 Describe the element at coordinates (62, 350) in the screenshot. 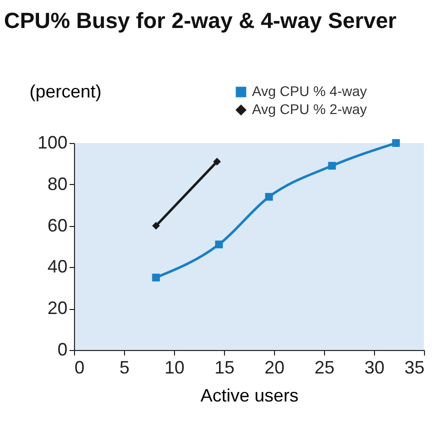

I see `y-tick-label: 0` at that location.